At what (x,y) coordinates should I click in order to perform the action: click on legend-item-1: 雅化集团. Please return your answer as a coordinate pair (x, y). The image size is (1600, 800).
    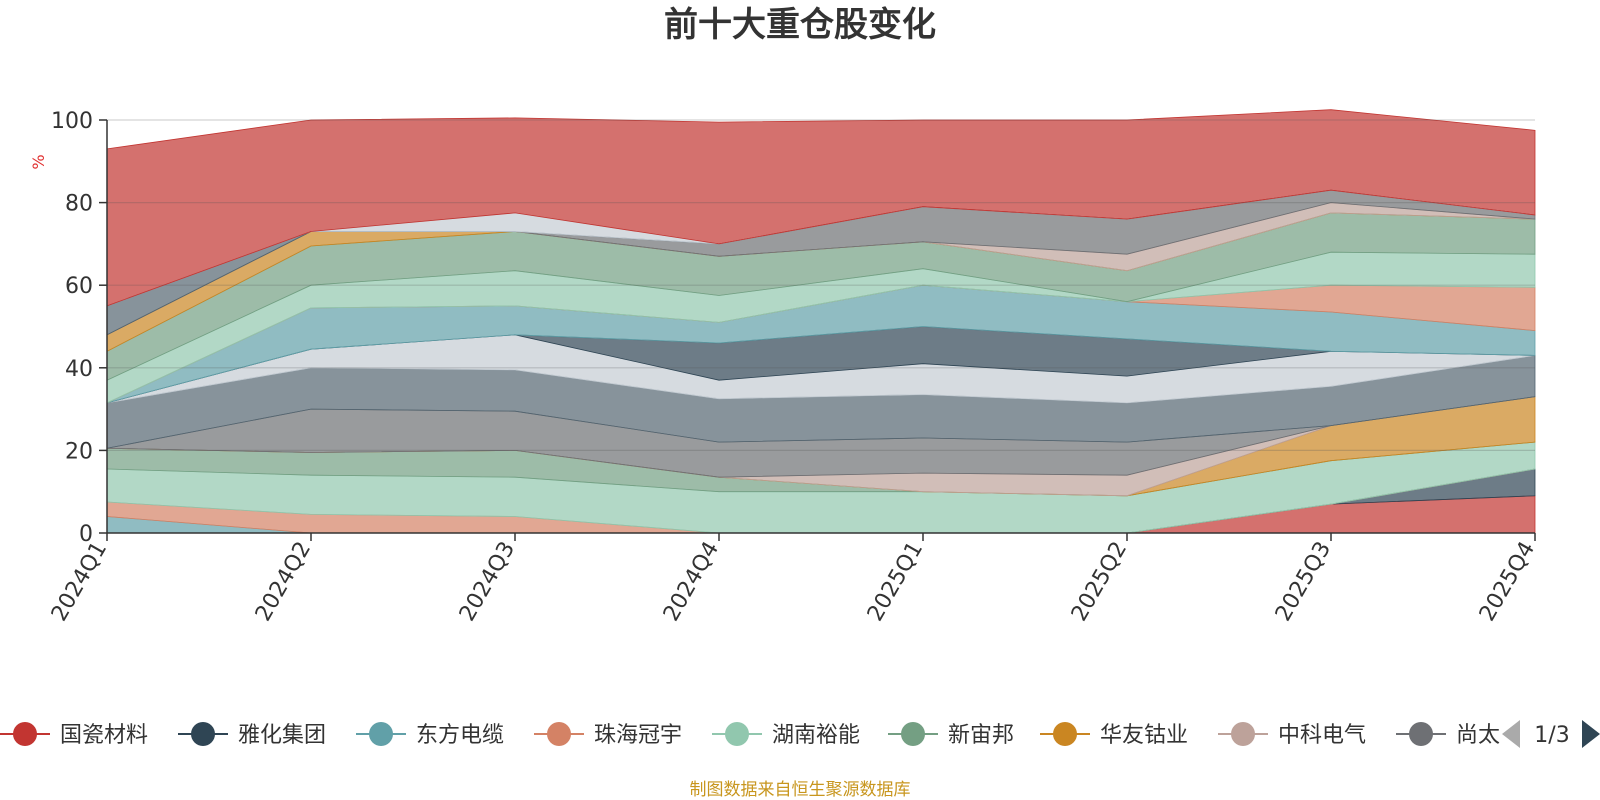
    Looking at the image, I should click on (252, 735).